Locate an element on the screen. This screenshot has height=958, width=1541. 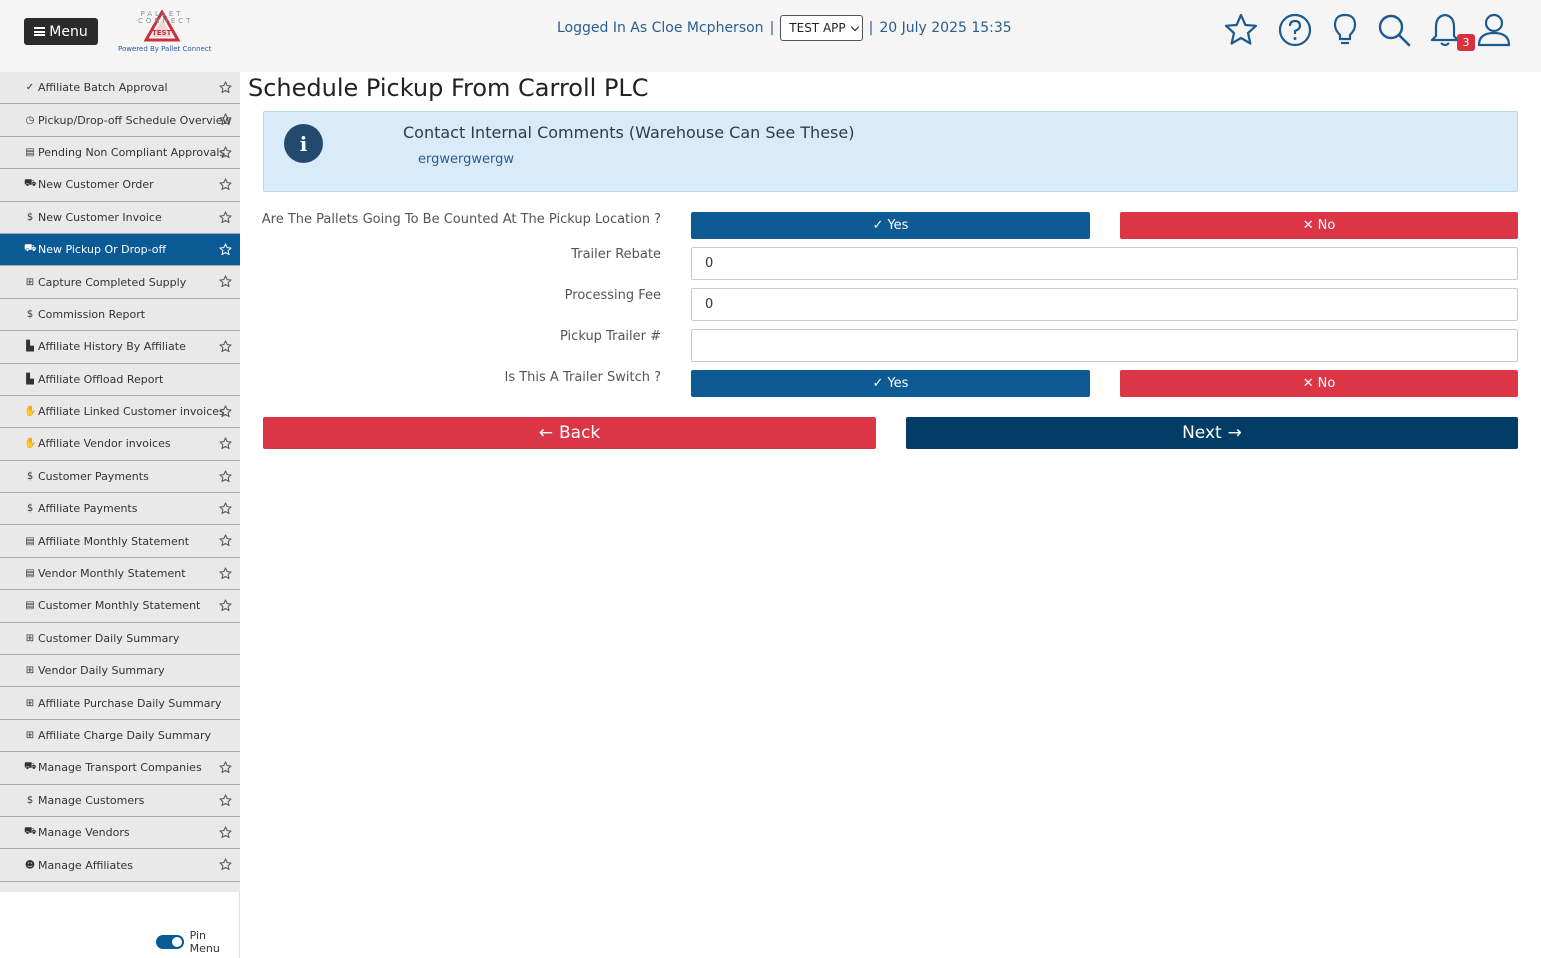
sidebar-item: ⊞ Customer Daily Summary is located at coordinates (120, 639).